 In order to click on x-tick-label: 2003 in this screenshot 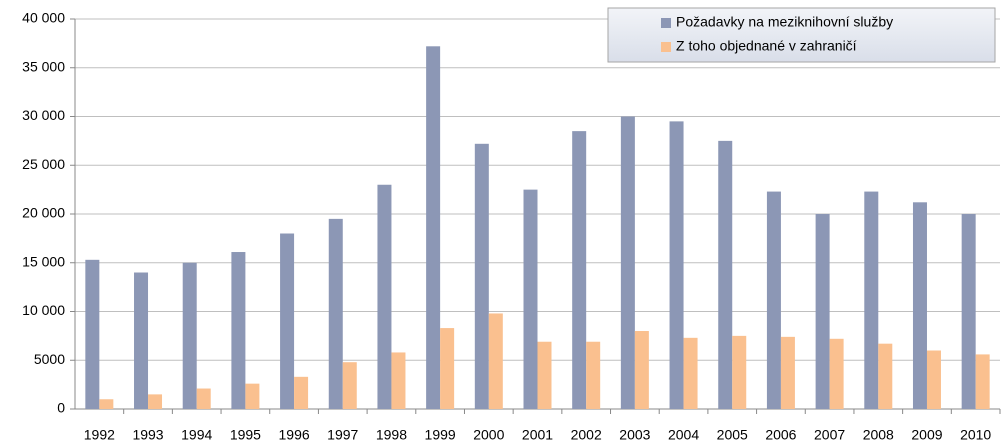, I will do `click(634, 435)`.